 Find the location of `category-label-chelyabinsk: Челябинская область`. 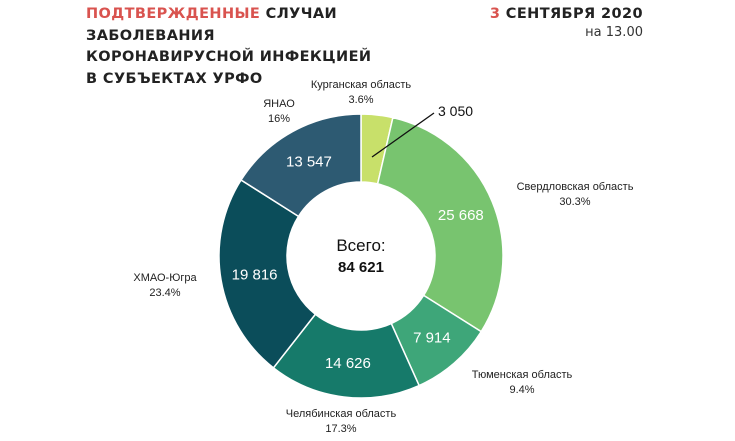

category-label-chelyabinsk: Челябинская область is located at coordinates (341, 414).